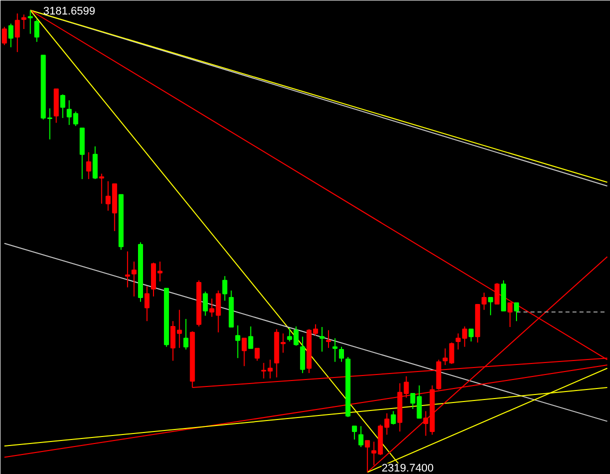  What do you see at coordinates (69, 11) in the screenshot?
I see `annotation: 3181.6599` at bounding box center [69, 11].